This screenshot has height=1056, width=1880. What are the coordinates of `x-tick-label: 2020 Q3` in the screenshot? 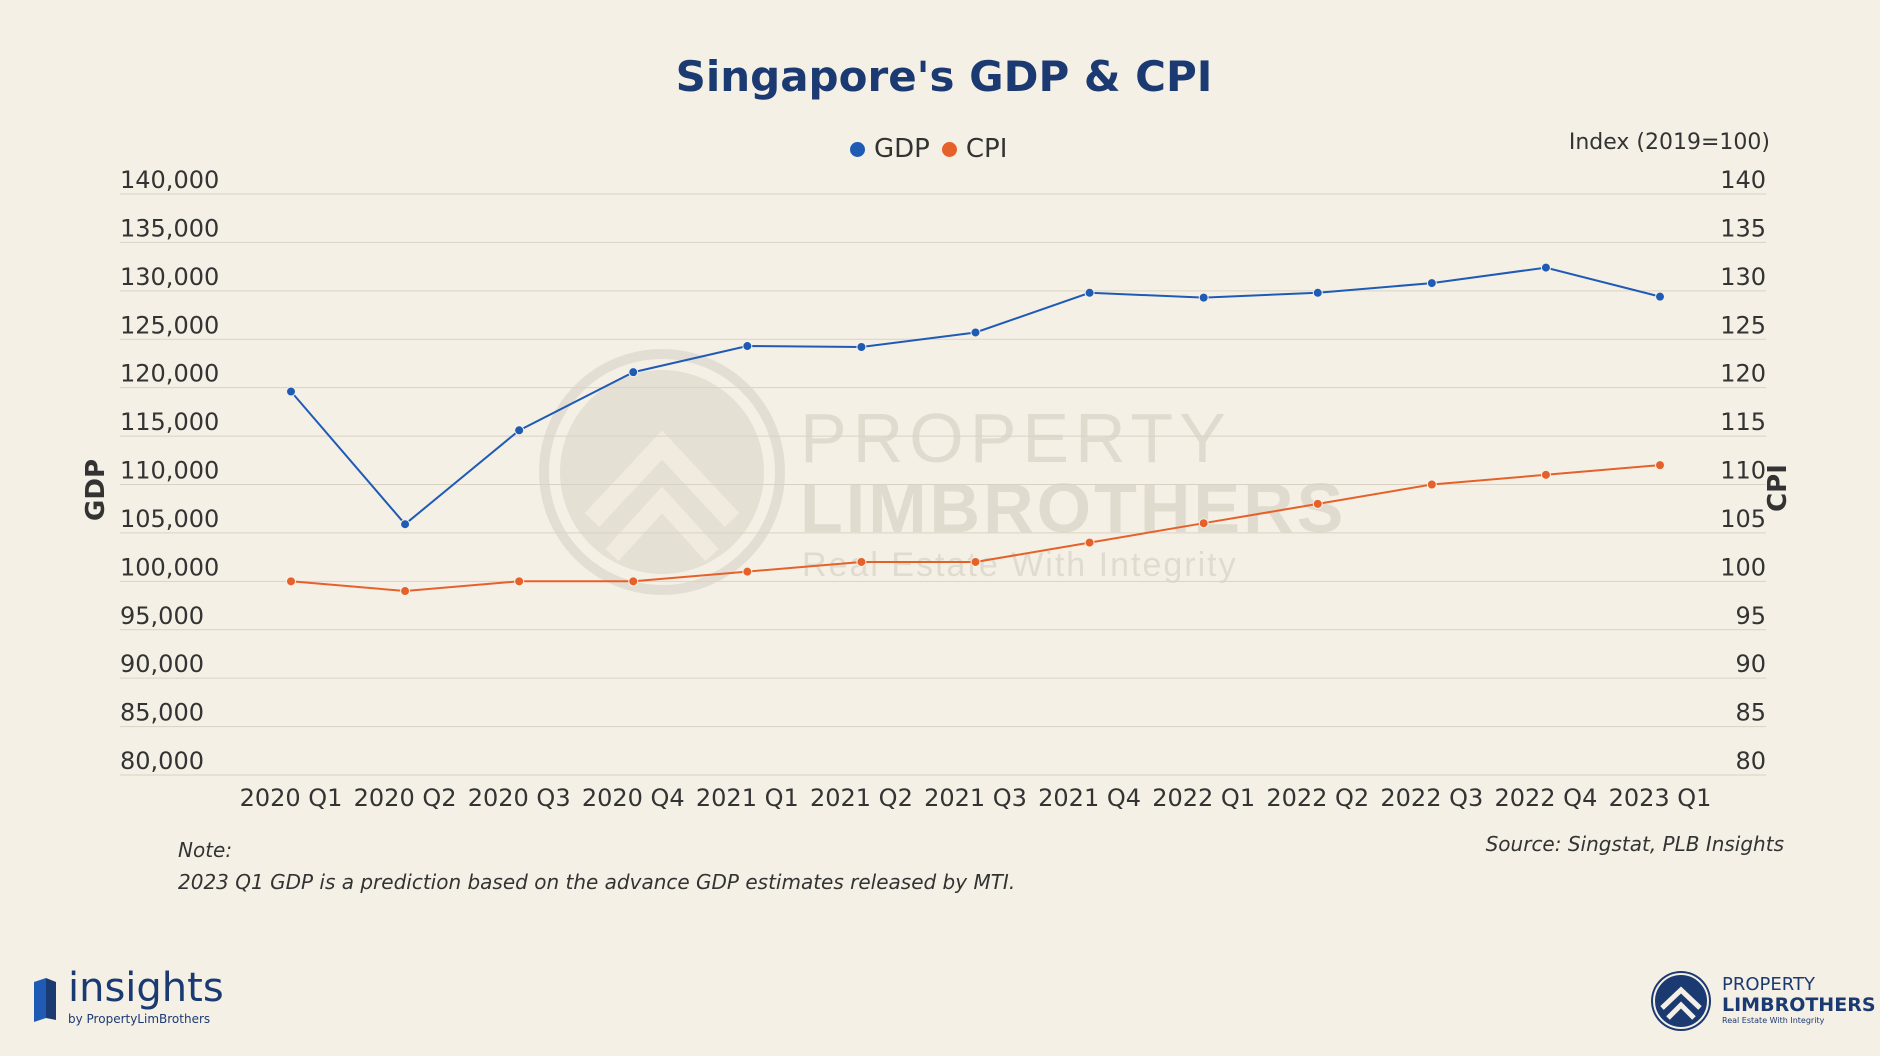 It's located at (519, 798).